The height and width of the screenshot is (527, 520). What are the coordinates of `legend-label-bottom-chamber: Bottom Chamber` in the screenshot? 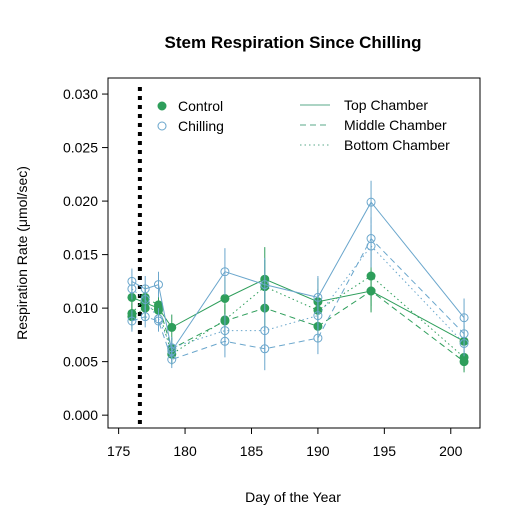 It's located at (397, 145).